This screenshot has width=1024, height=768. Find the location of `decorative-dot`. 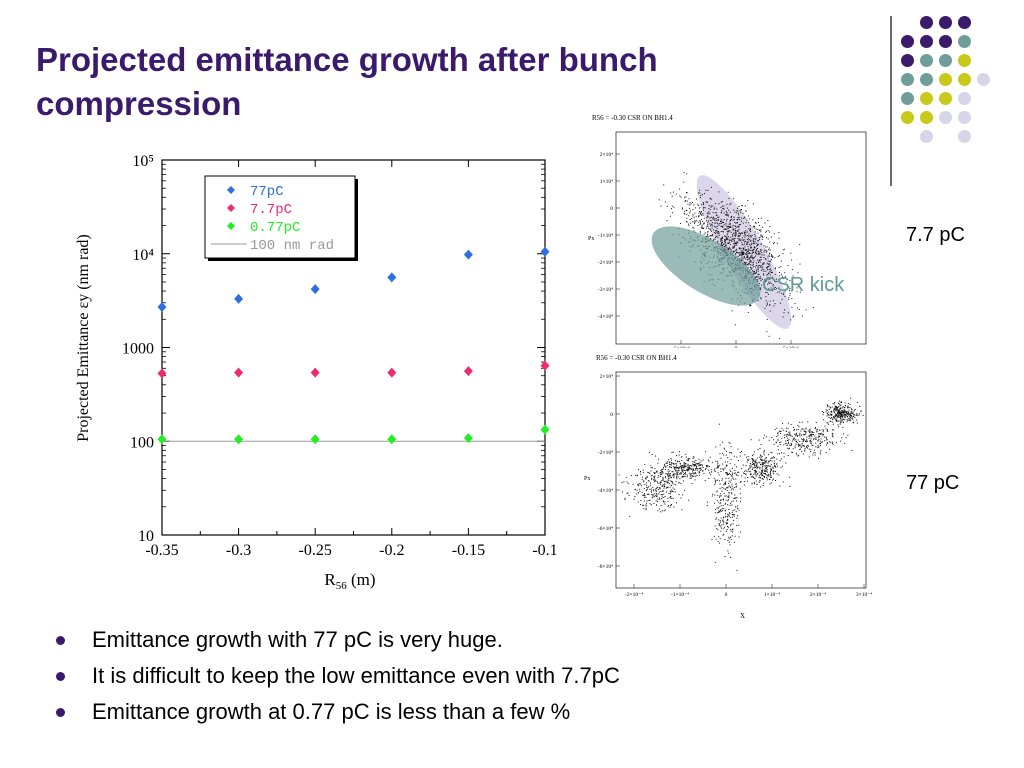

decorative-dot is located at coordinates (926, 60).